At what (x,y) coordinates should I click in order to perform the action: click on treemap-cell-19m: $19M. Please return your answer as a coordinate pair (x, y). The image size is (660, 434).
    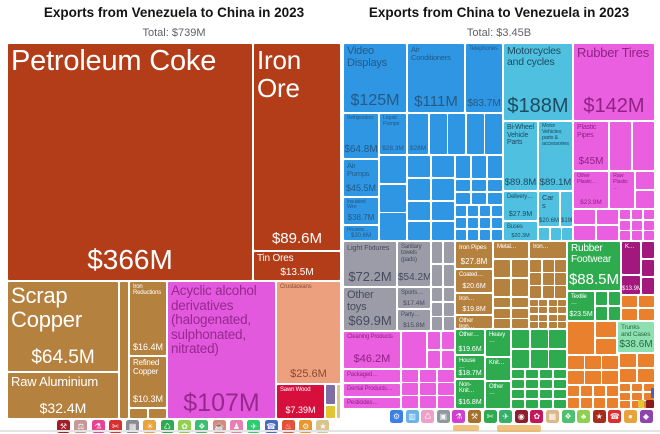
    Looking at the image, I should click on (566, 209).